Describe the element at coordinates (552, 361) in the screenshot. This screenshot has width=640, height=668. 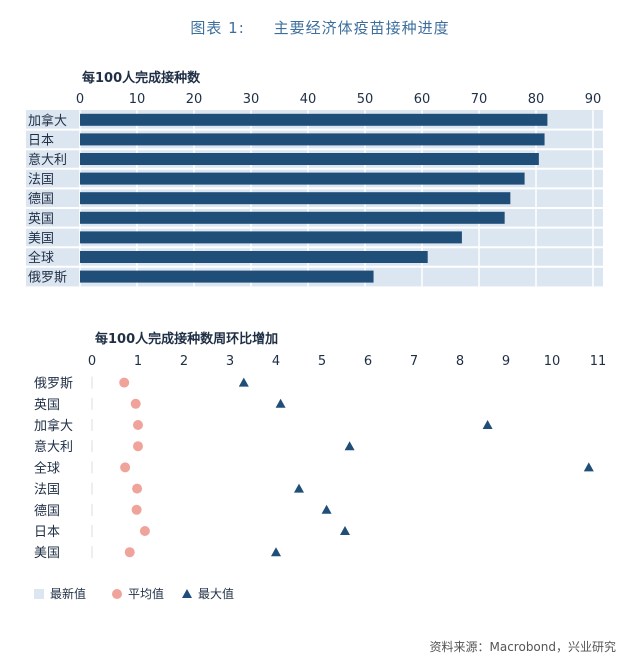
I see `scatter-x-tick-label: 10` at that location.